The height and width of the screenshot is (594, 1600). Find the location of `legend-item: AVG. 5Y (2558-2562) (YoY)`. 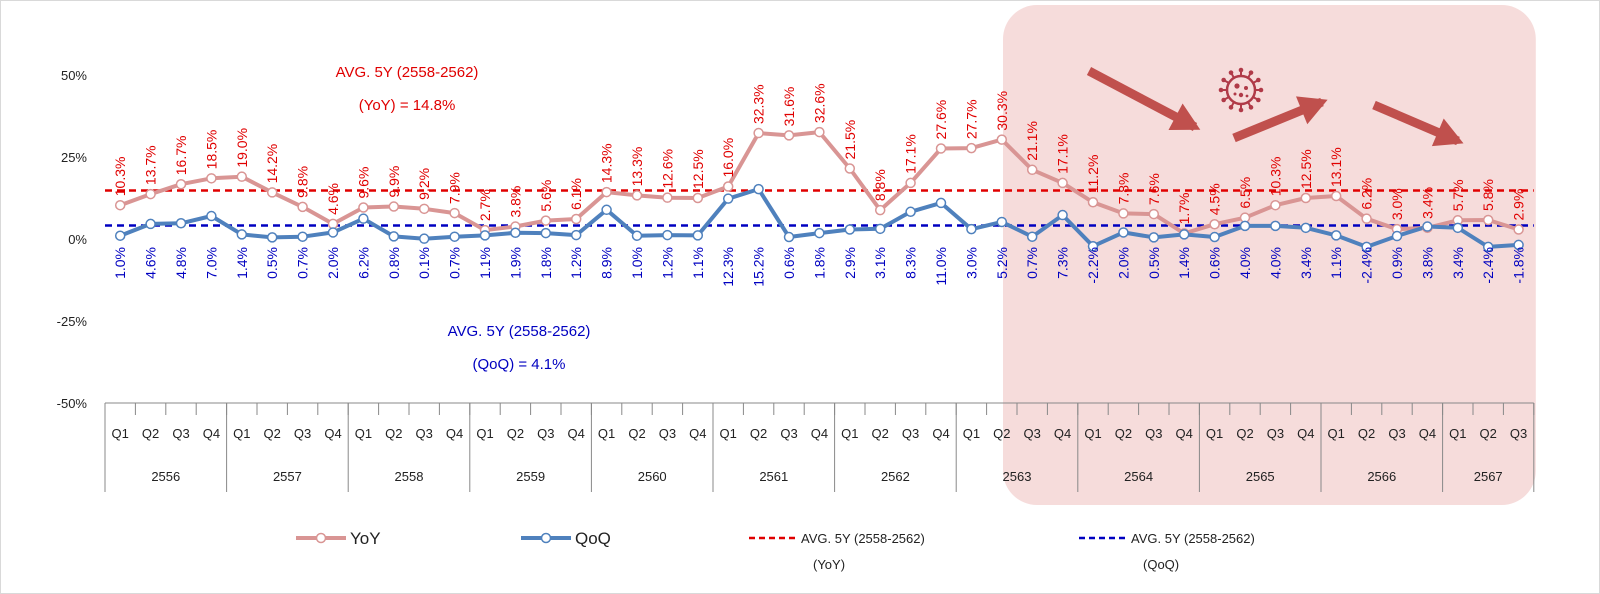

legend-item: AVG. 5Y (2558-2562) (YoY) is located at coordinates (837, 551).